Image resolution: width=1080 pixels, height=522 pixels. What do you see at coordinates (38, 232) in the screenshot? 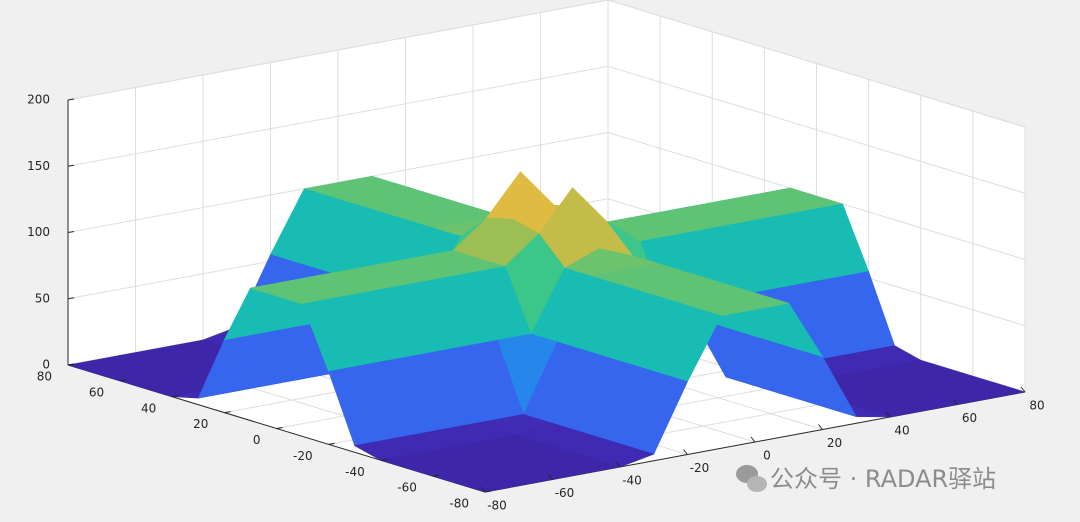
I see `z-tick-label: 100` at bounding box center [38, 232].